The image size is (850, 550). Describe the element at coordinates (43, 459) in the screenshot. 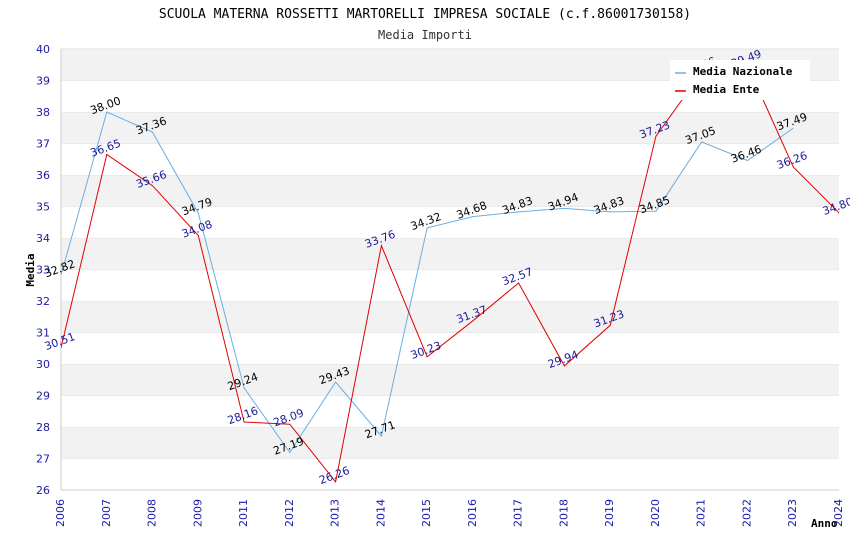

I see `y-tick-label: 27` at that location.